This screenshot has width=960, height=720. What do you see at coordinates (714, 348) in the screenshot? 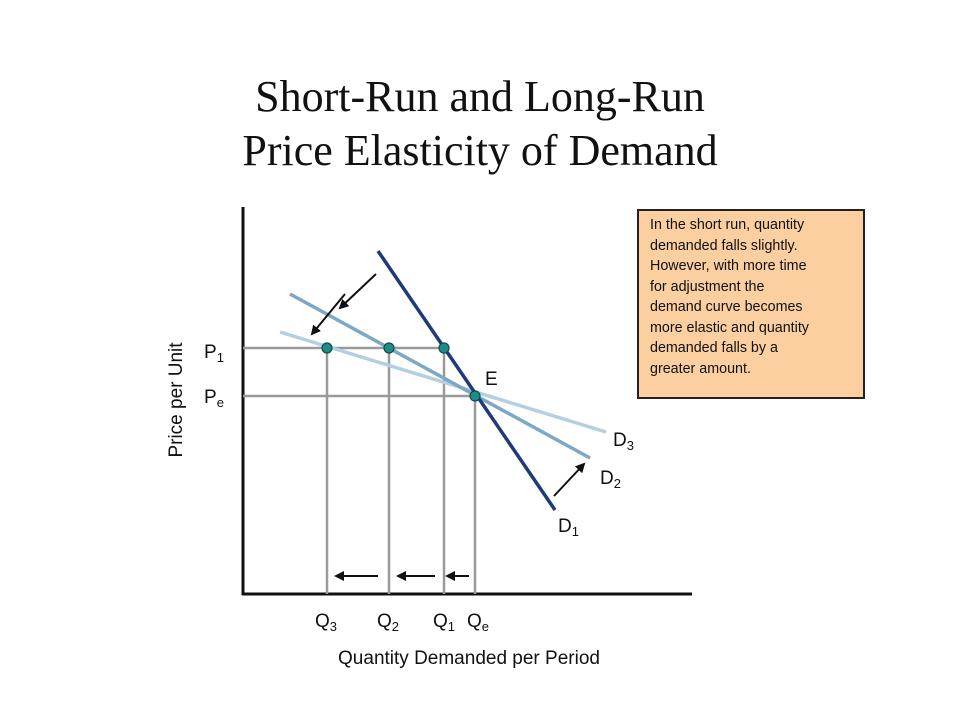
I see `note-line: demanded falls by a` at bounding box center [714, 348].